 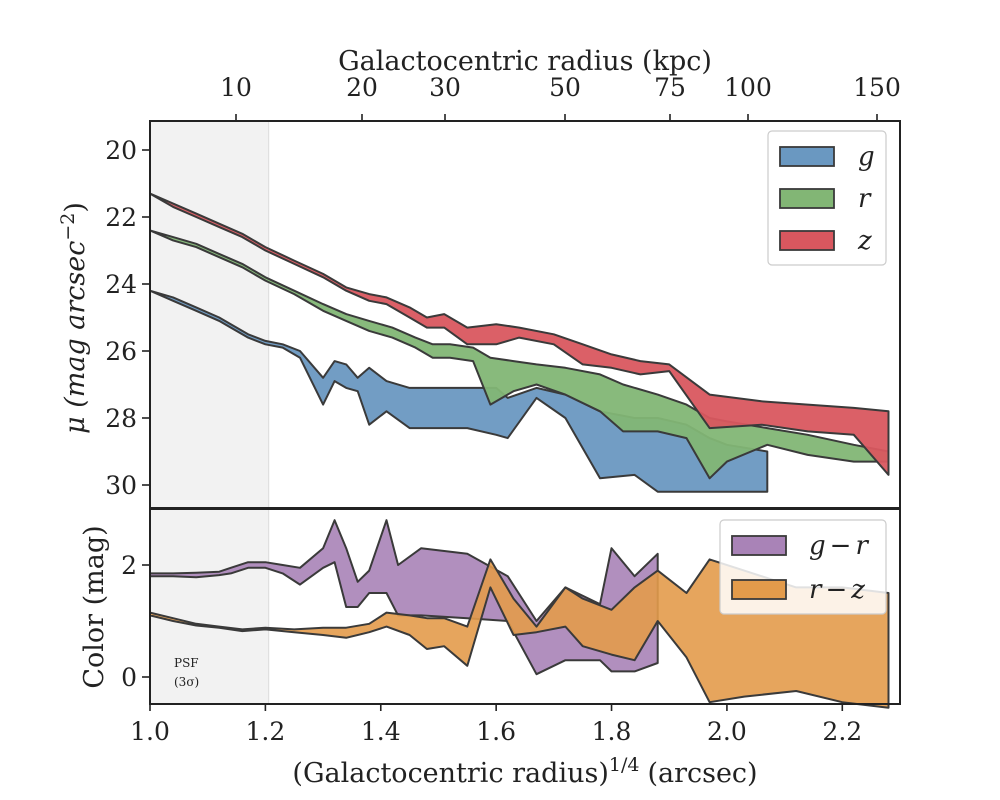 What do you see at coordinates (121, 485) in the screenshot?
I see `top-y-tick-label: 30` at bounding box center [121, 485].